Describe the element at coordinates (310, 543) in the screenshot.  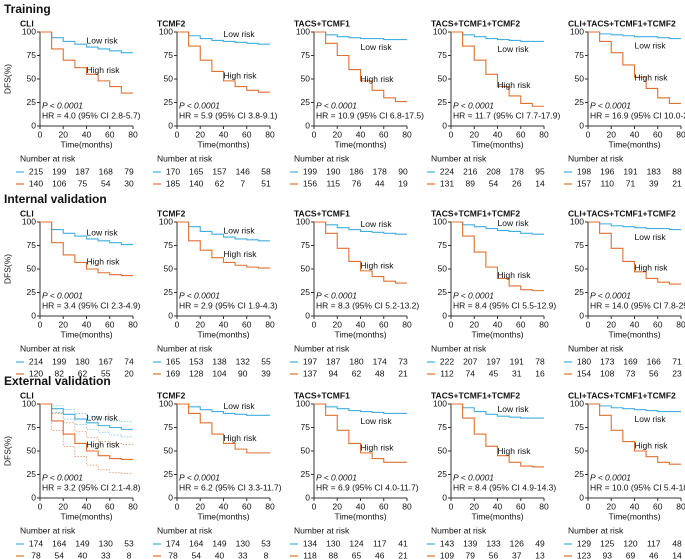
I see `risk-count: 134` at that location.